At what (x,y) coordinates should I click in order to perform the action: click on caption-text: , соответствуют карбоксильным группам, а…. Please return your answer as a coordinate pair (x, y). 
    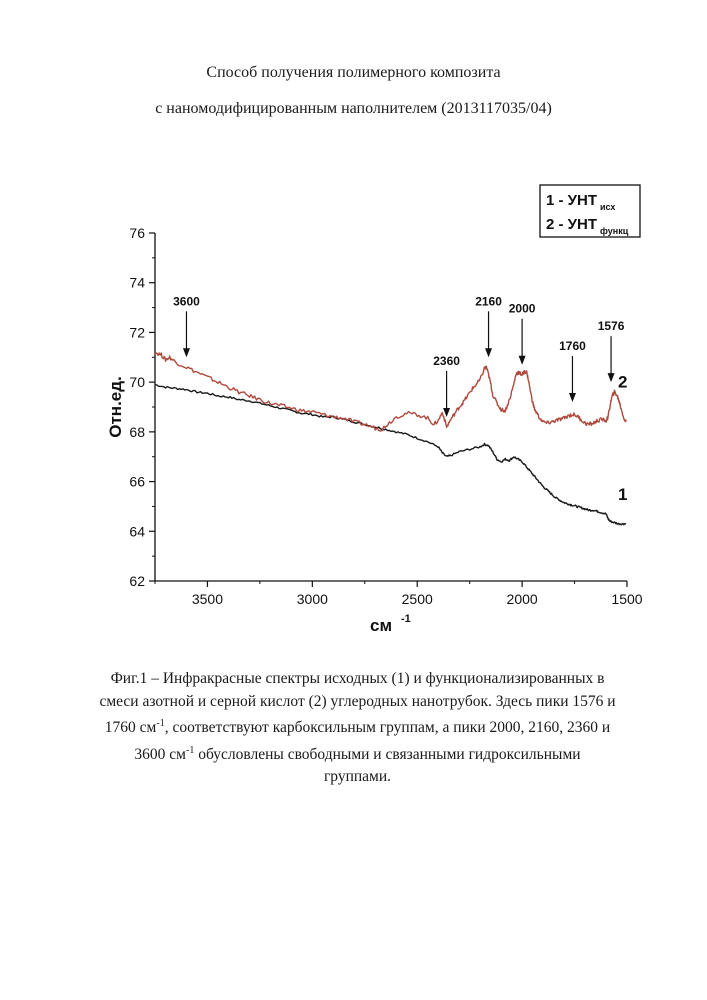
    Looking at the image, I should click on (387, 728).